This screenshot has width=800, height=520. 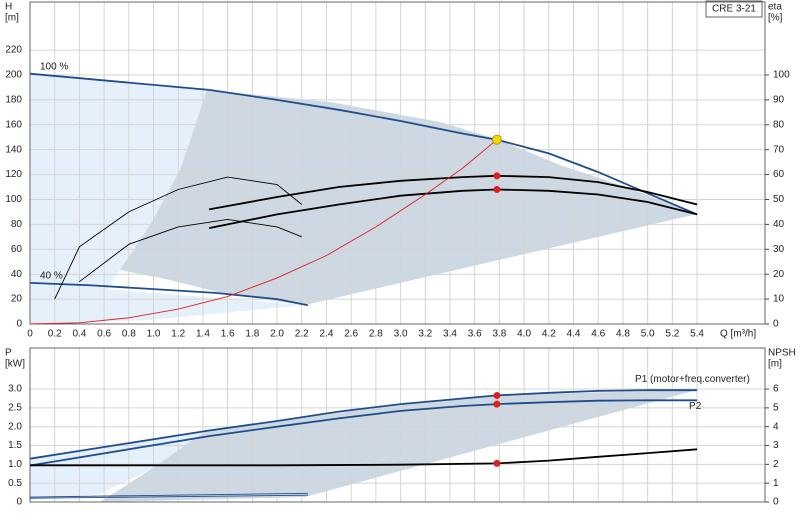 What do you see at coordinates (779, 124) in the screenshot?
I see `y2-tick-label: 80` at bounding box center [779, 124].